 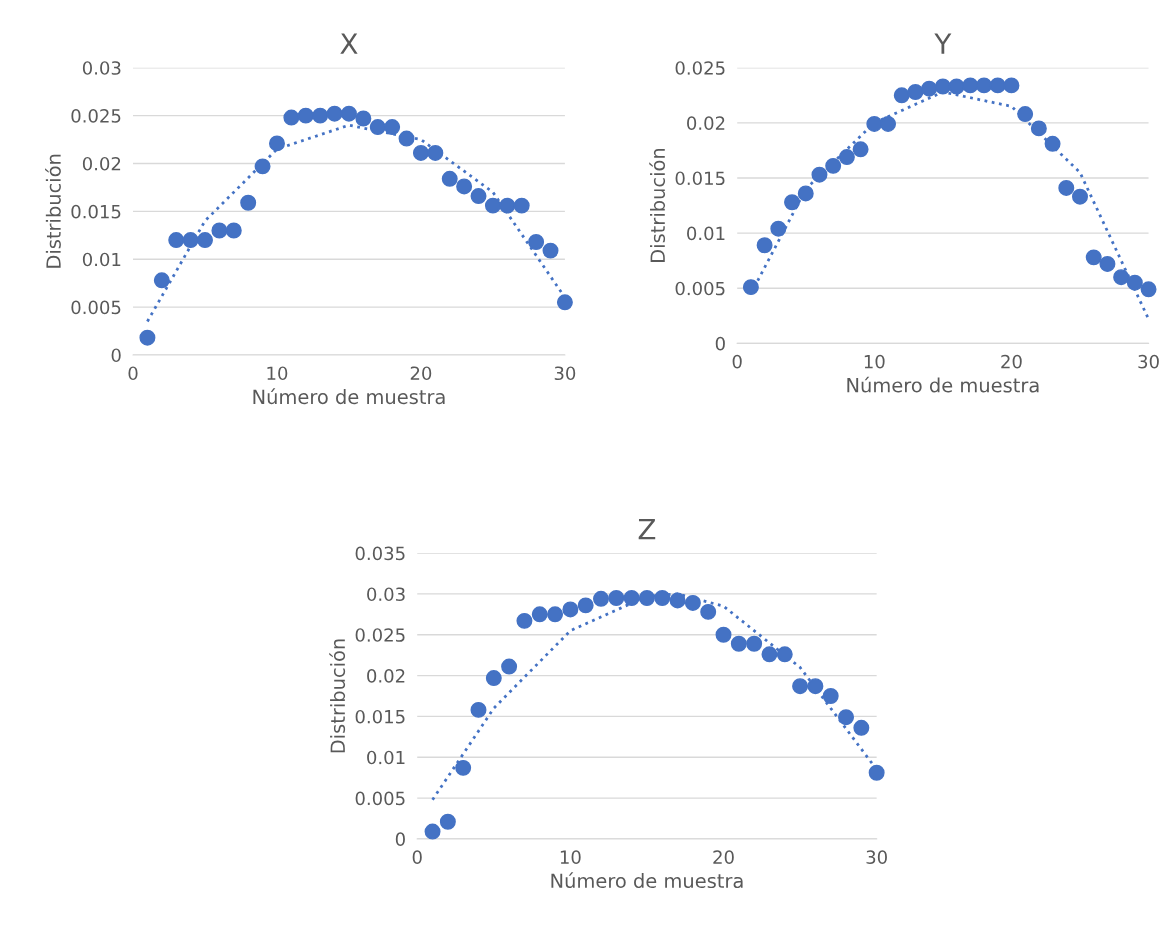 I want to click on y-tick-label: 0.005, so click(x=380, y=798).